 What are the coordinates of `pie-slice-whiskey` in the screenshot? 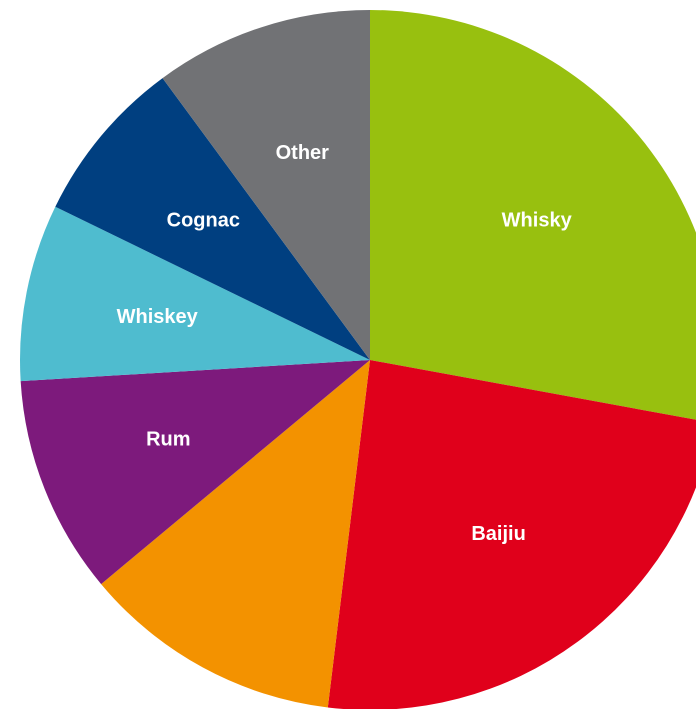 It's located at (195, 294).